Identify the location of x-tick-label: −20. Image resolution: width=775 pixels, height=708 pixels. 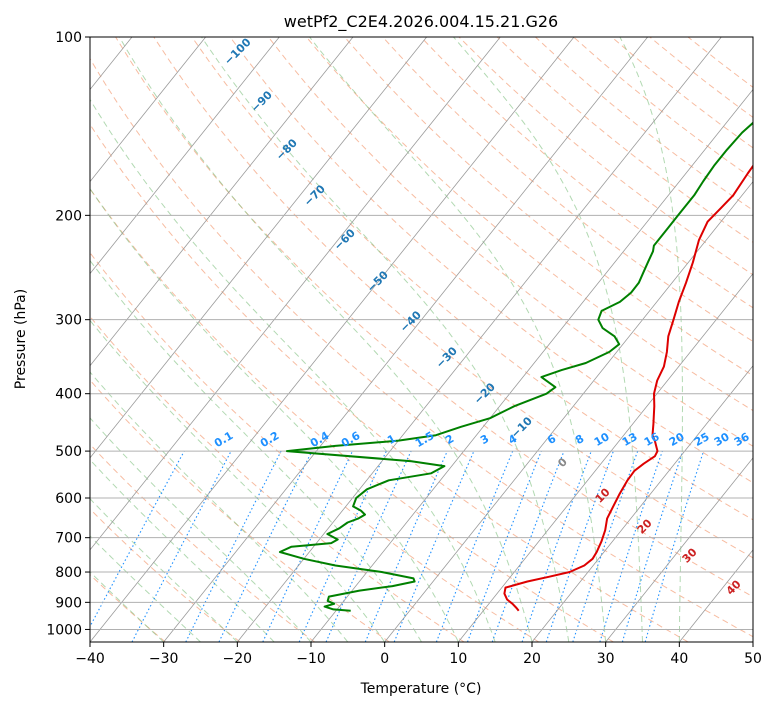
(238, 659).